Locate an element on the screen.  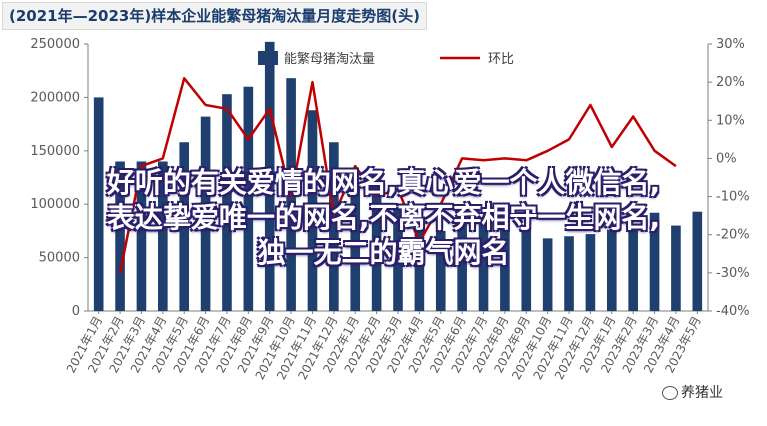
chart-title: (2021年—2023年)样本企业能繁母猪淘汰量月度走势图(头) is located at coordinates (214, 16).